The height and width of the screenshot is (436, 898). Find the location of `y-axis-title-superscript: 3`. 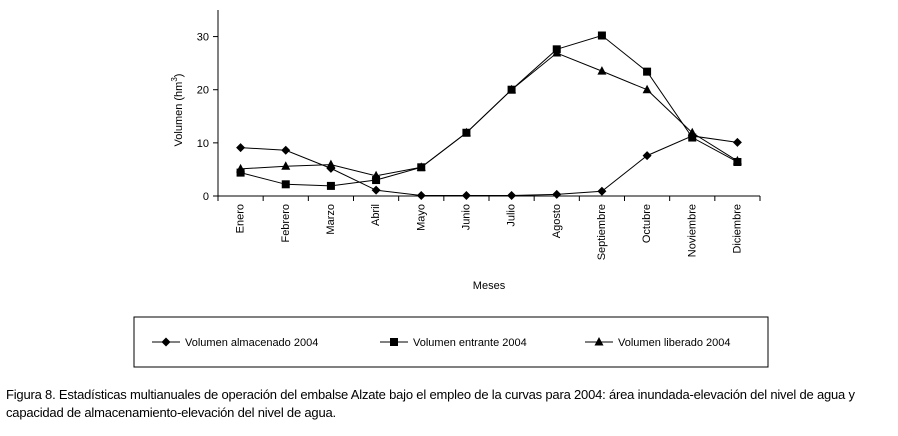

y-axis-title-superscript: 3 is located at coordinates (174, 79).